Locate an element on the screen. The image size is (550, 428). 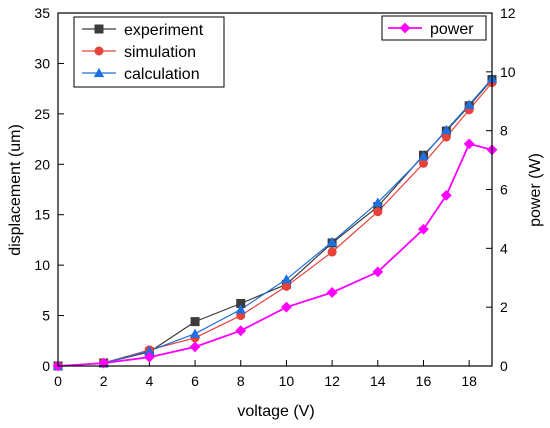
y-tick-label: 30 is located at coordinates (42, 63).